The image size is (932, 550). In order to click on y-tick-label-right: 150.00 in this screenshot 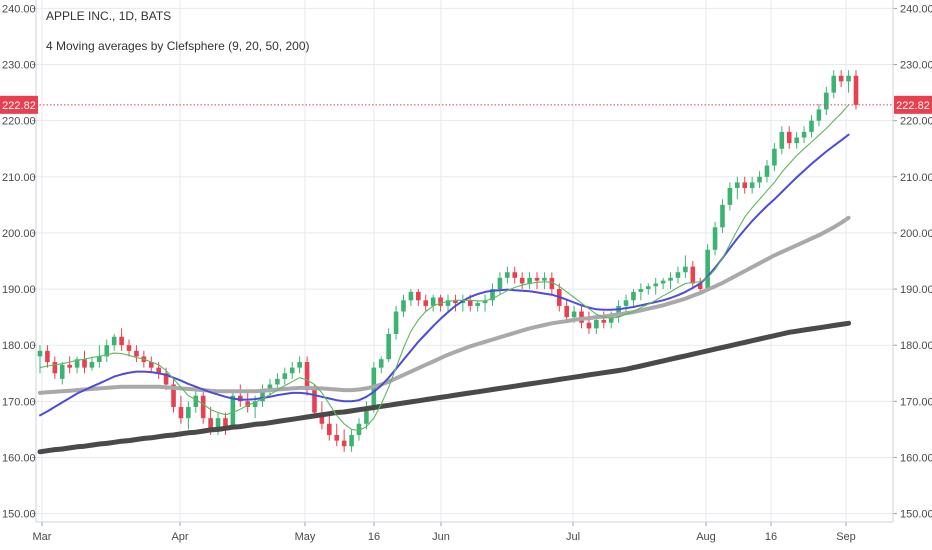, I will do `click(916, 515)`.